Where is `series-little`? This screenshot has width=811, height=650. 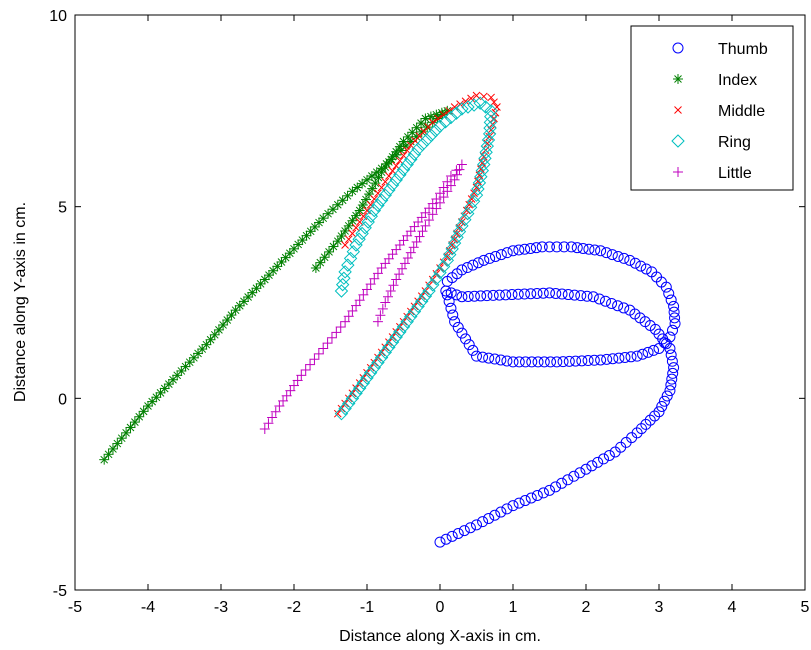
series-little is located at coordinates (363, 296).